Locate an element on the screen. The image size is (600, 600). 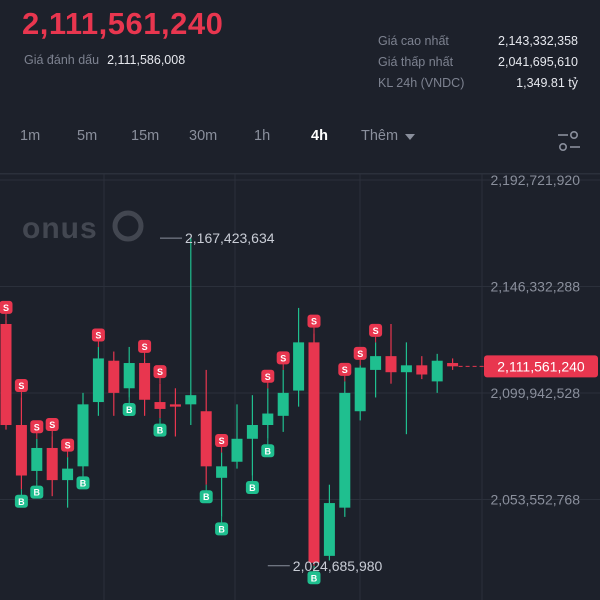
tab-1h: 1h is located at coordinates (262, 136).